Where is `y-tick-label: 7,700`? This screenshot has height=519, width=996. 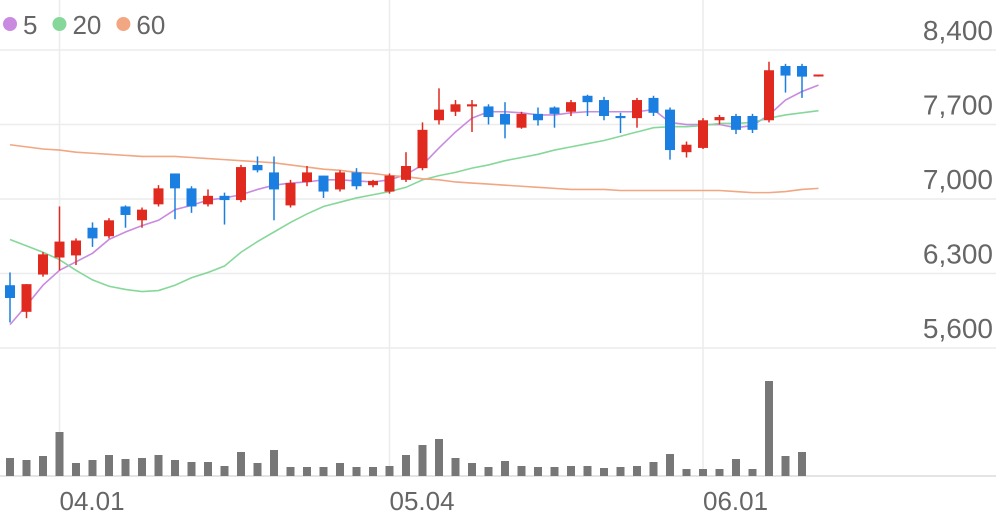
y-tick-label: 7,700 is located at coordinates (958, 105).